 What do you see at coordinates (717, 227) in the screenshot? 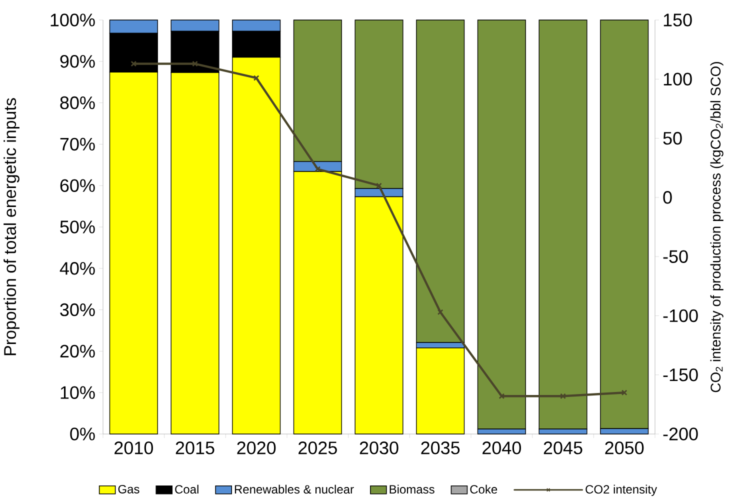
I see `y2-axis-title: CO$_{2}$ intensity of production process (kgCO$_{2}$/bbl SCO)` at bounding box center [717, 227].